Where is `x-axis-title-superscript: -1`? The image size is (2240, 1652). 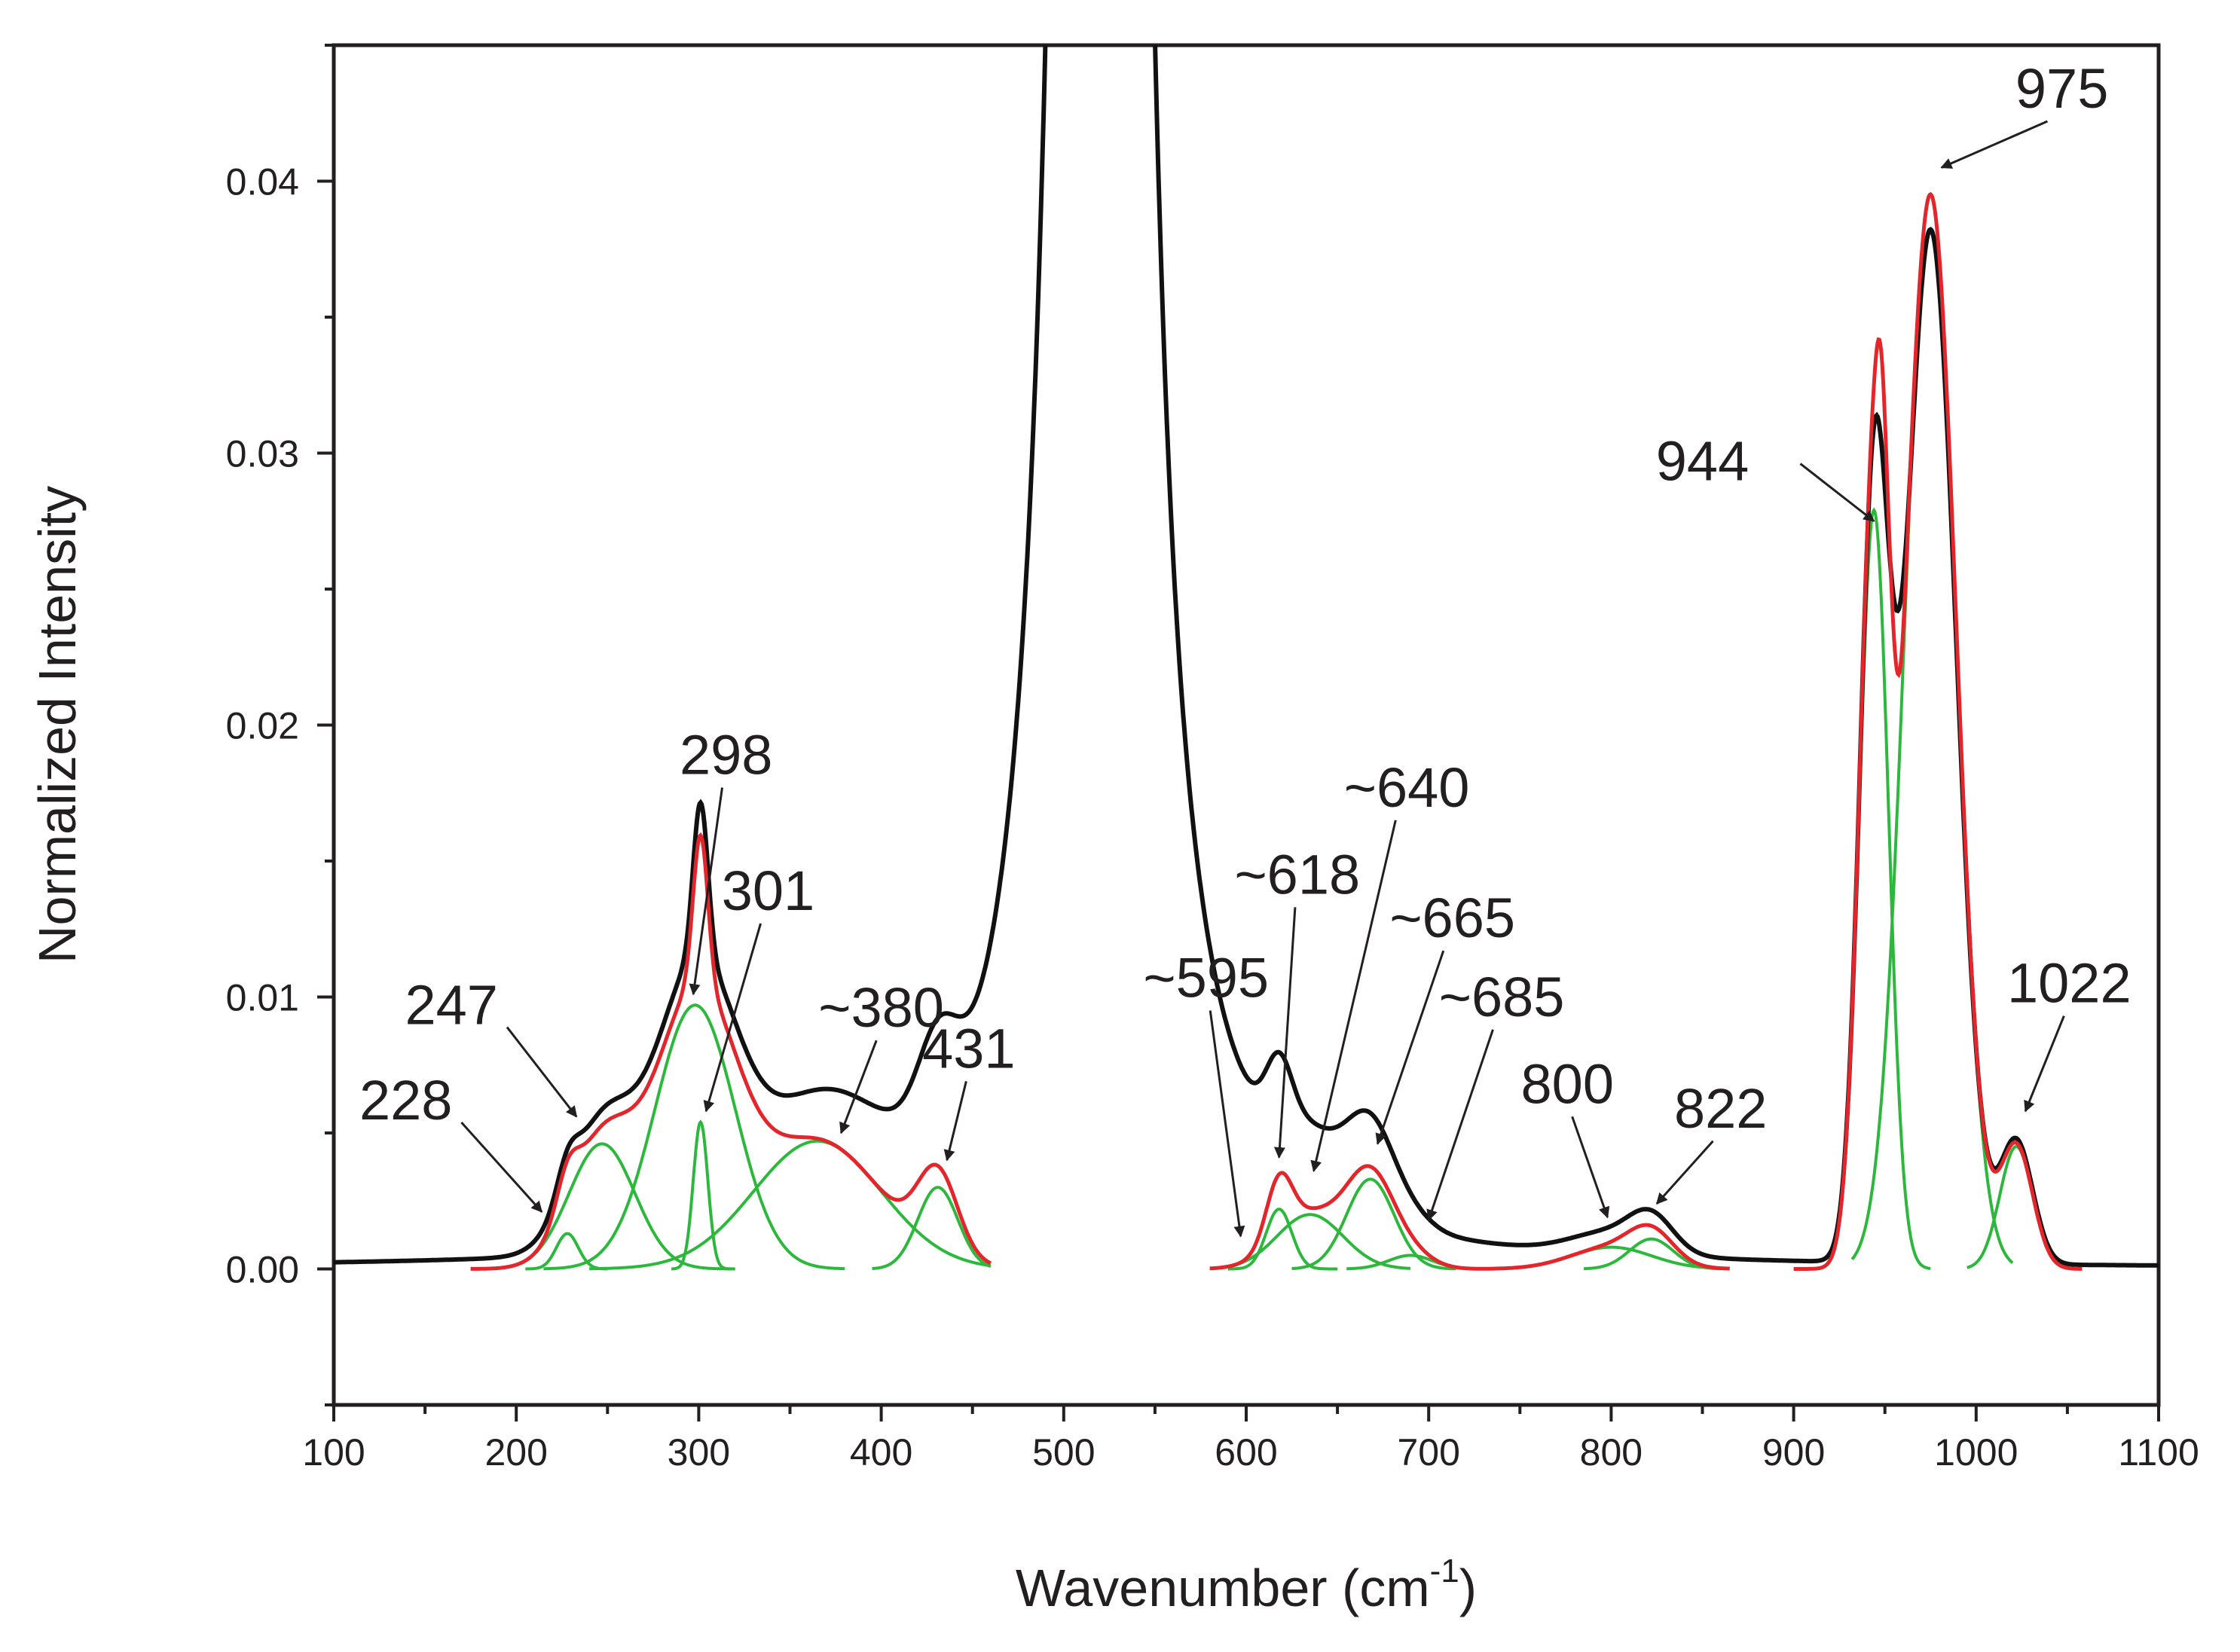
x-axis-title-superscript: -1 is located at coordinates (1444, 1571).